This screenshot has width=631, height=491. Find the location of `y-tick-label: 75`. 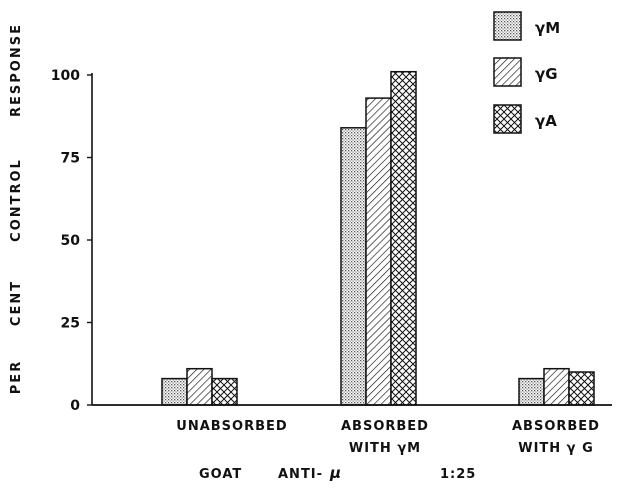

y-tick-label: 75 is located at coordinates (70, 159).